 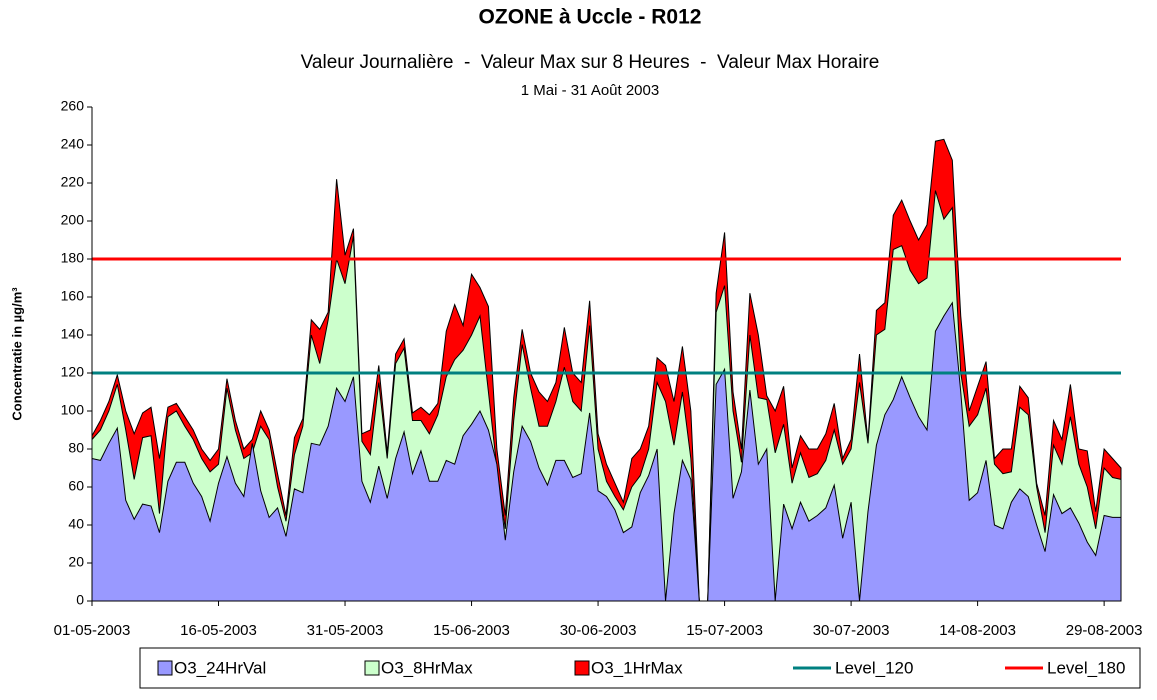 I want to click on x-tick-label: 01-05-2003, so click(x=92, y=630).